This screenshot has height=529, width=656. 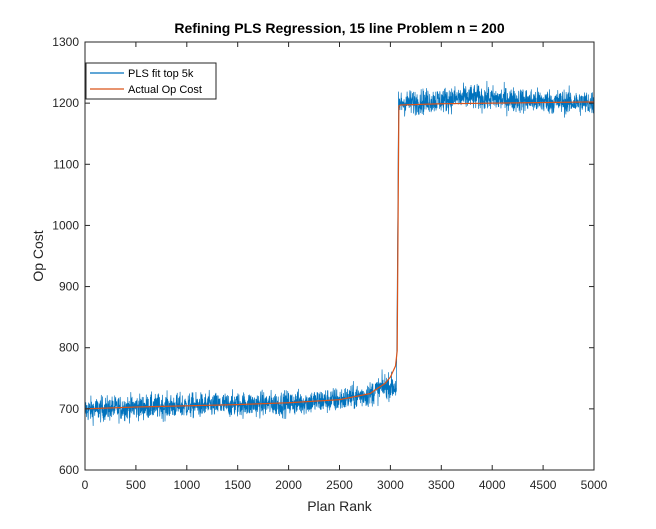 I want to click on x-tick-label: 3500, so click(x=441, y=485).